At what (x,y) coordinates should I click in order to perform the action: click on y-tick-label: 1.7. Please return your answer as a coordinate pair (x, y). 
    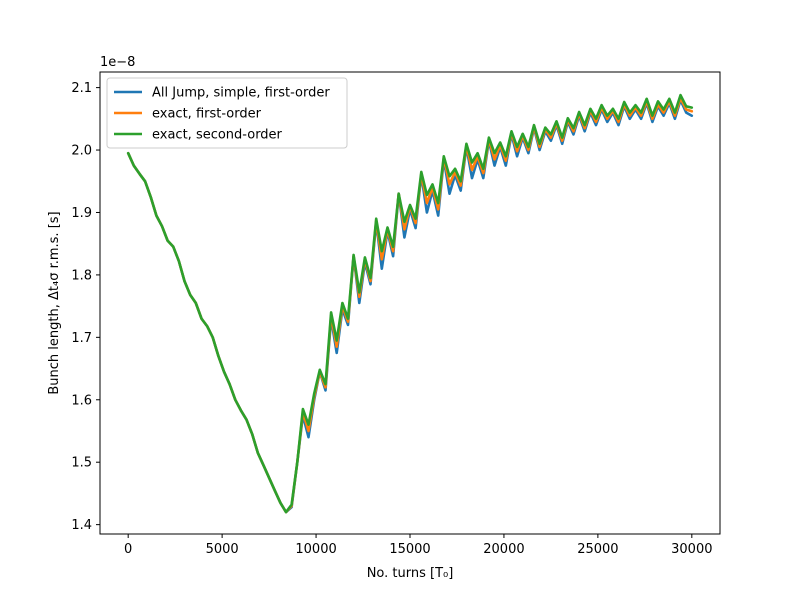
    Looking at the image, I should click on (81, 338).